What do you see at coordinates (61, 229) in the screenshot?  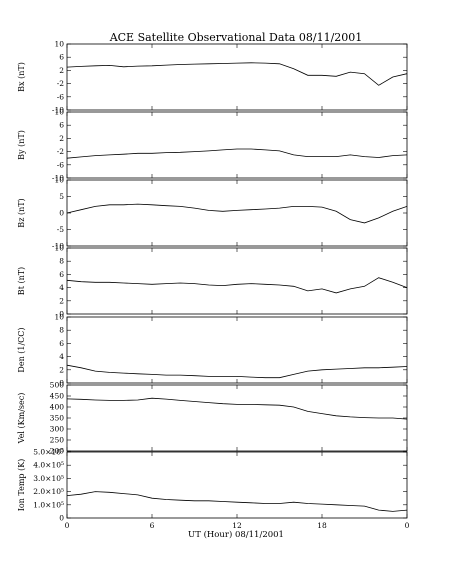 I see `y-tick-label: -5` at bounding box center [61, 229].